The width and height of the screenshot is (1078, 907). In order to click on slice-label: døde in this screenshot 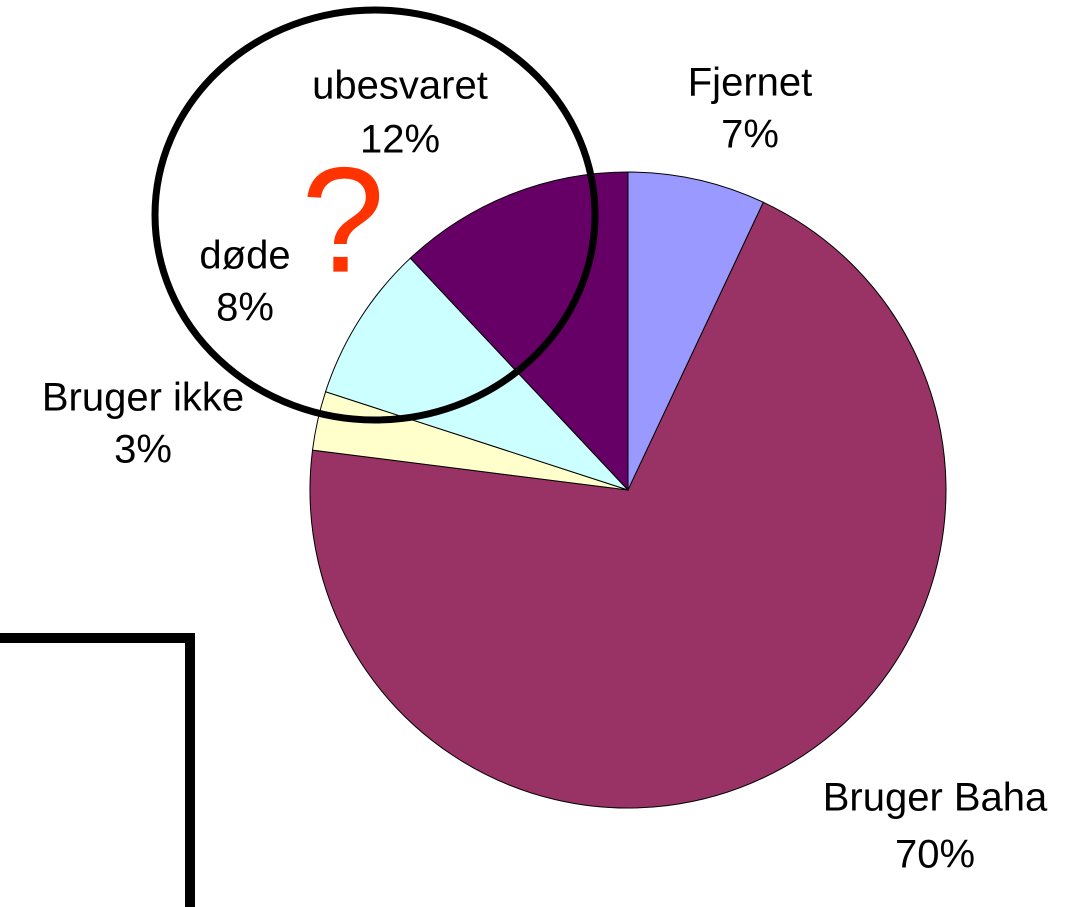, I will do `click(244, 256)`.